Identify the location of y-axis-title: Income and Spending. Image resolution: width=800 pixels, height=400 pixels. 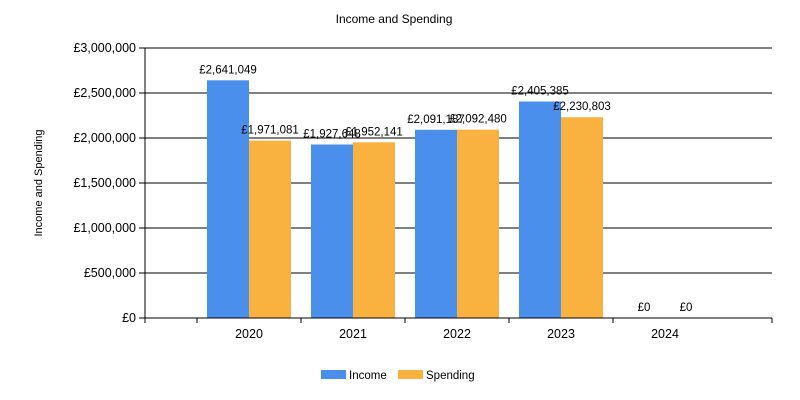
(39, 182).